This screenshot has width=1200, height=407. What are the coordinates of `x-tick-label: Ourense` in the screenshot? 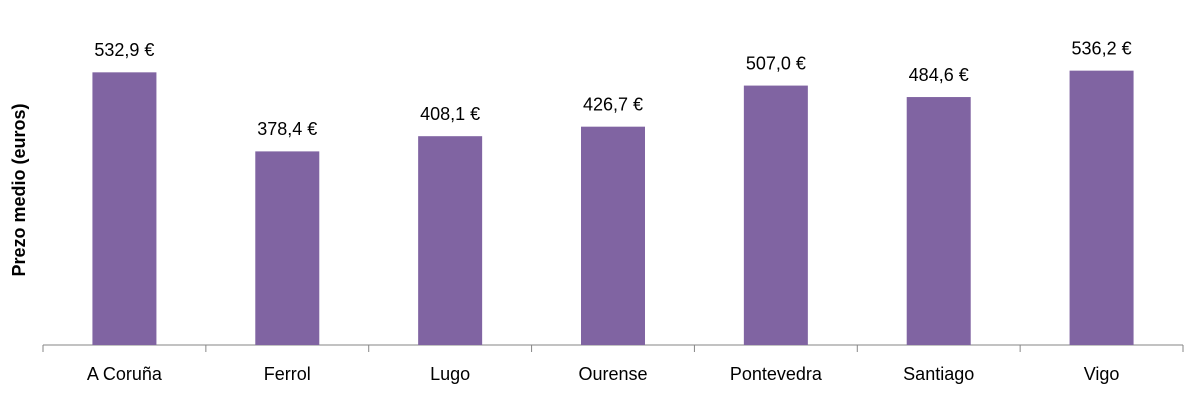 It's located at (612, 374).